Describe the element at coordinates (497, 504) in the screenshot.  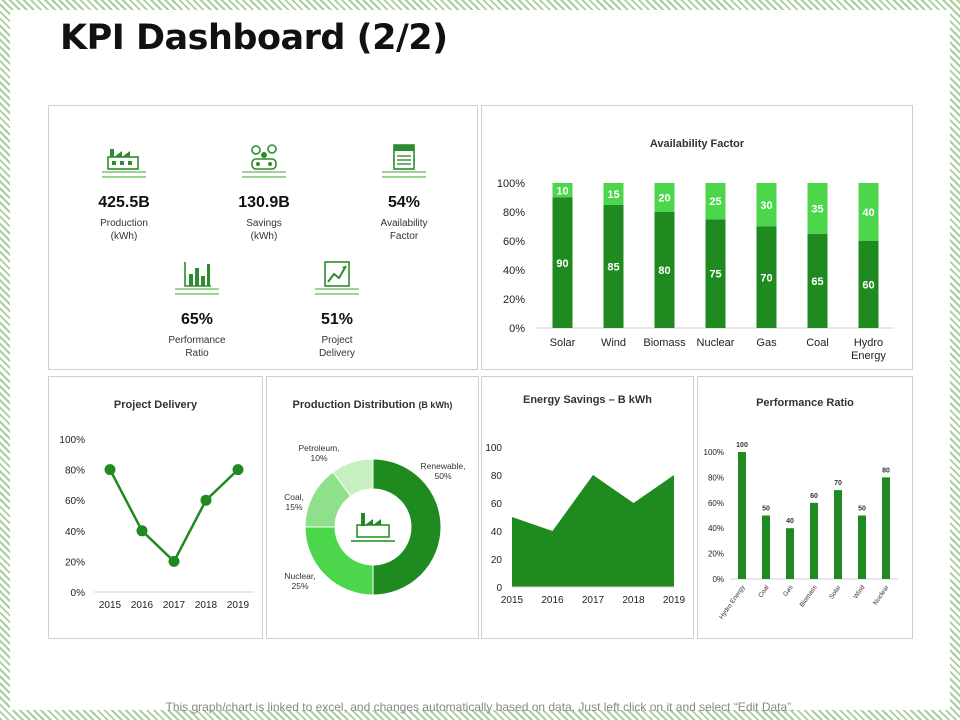
I see `y-tick-label: 60` at that location.